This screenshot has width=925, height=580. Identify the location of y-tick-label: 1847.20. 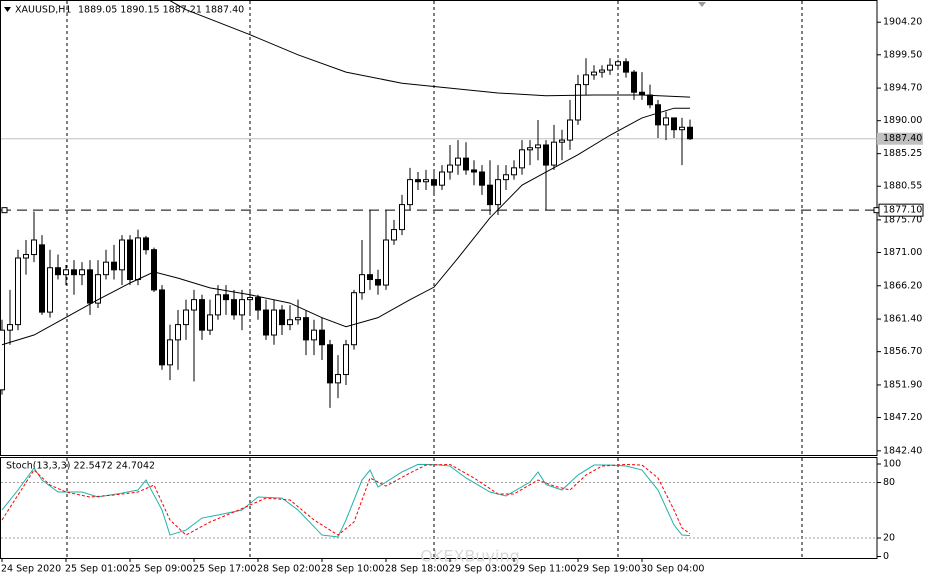
(902, 417).